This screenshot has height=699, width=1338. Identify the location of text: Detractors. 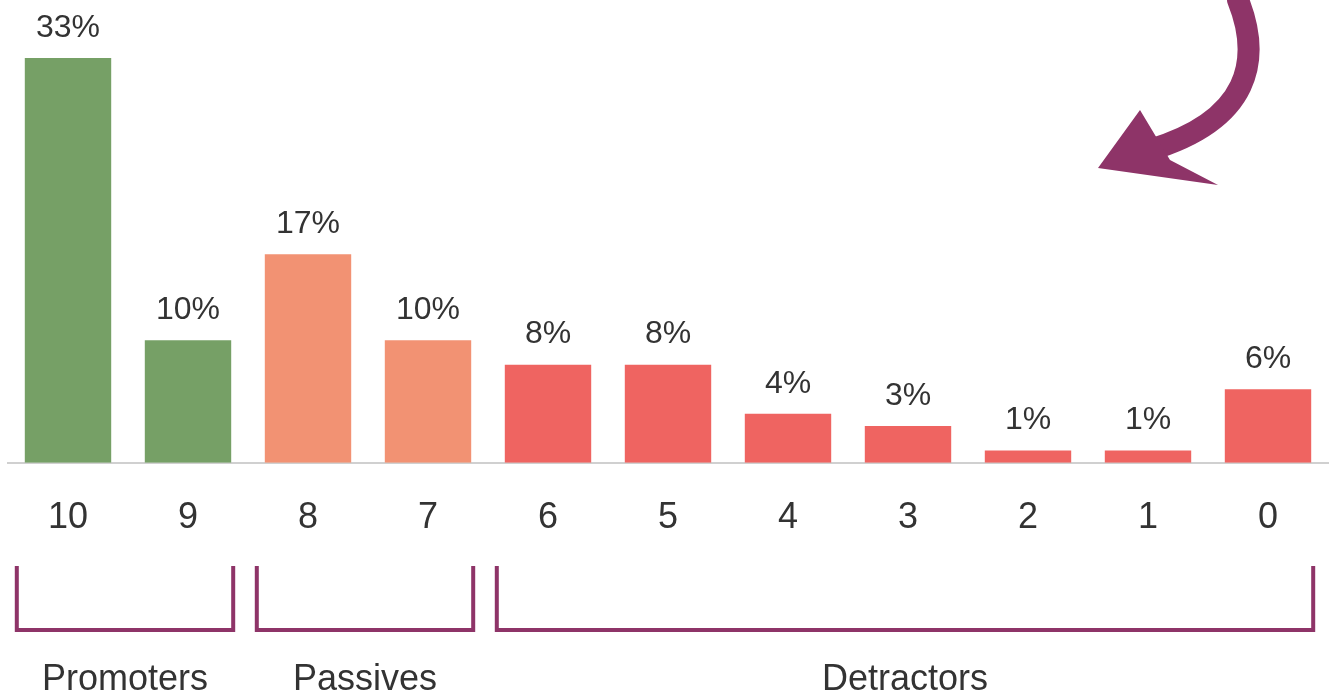
(905, 677).